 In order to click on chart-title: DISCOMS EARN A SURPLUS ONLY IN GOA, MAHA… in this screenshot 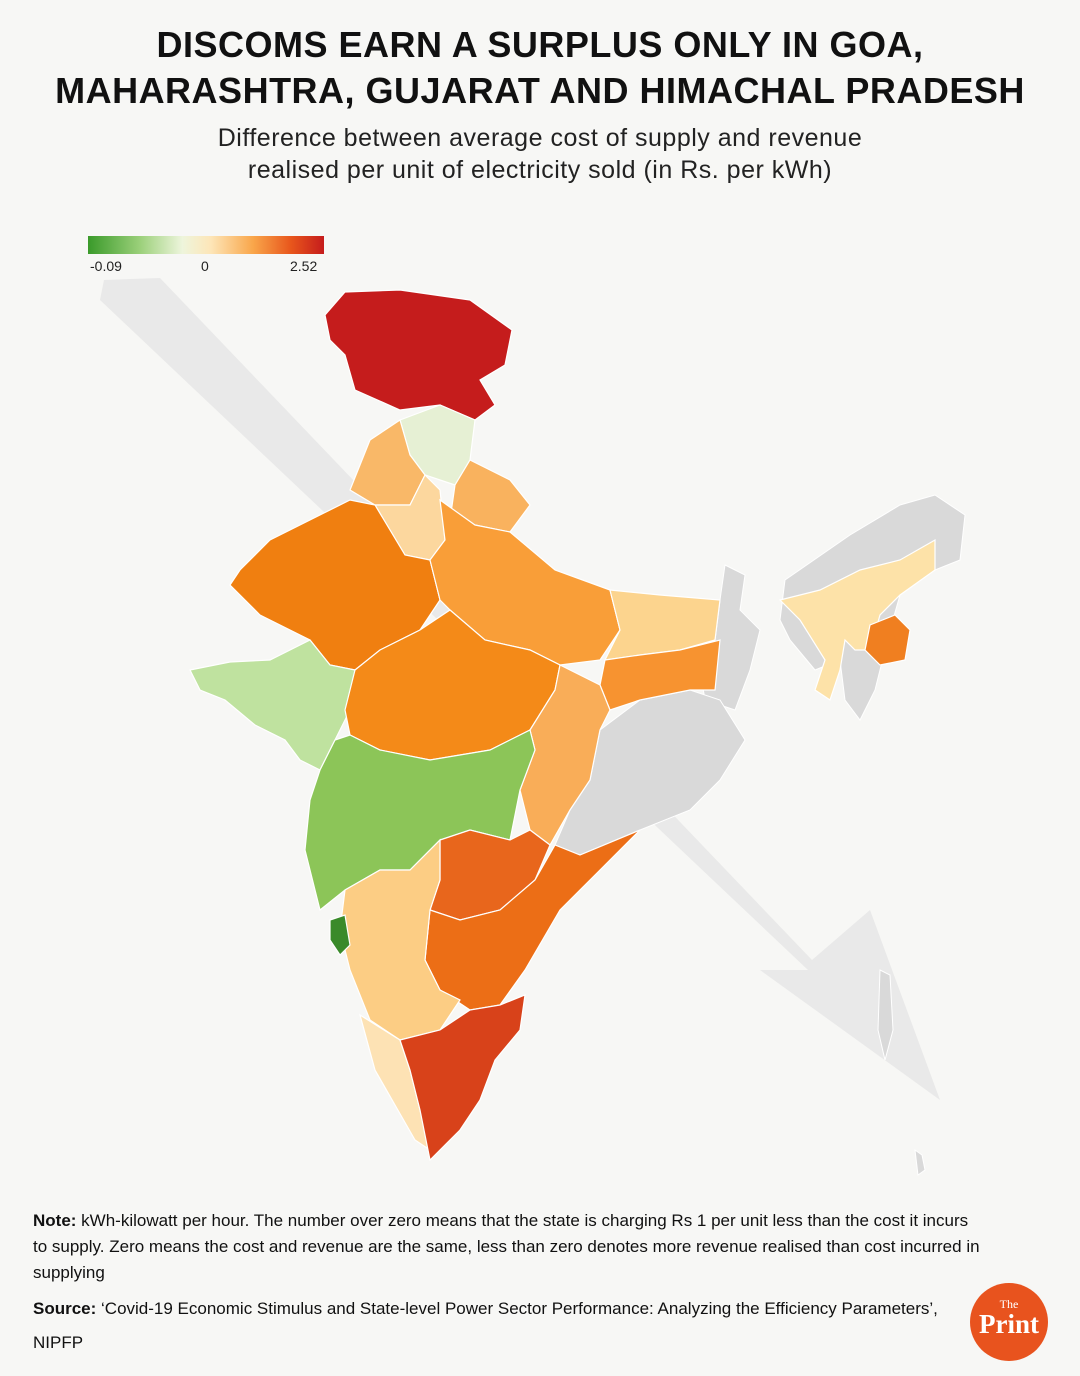, I will do `click(540, 68)`.